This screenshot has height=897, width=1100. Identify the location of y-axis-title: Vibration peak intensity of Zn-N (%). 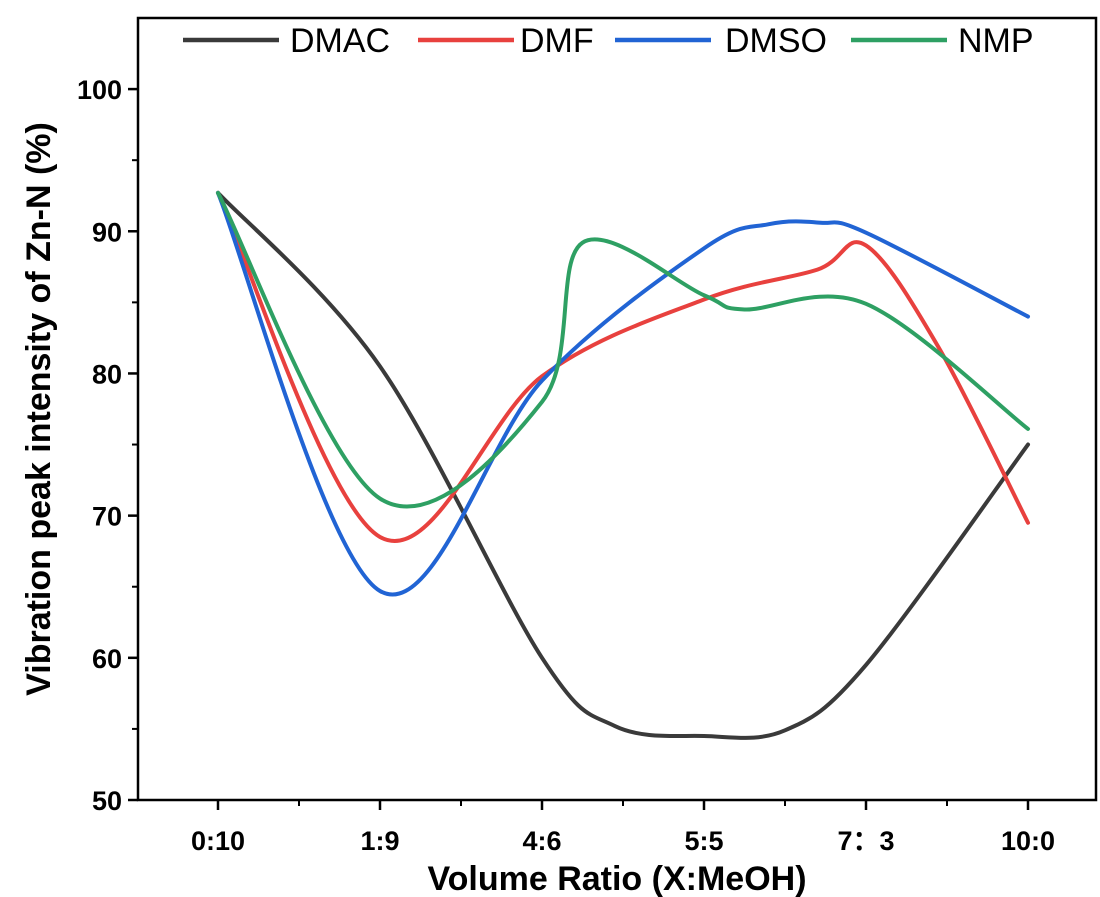
(39, 409).